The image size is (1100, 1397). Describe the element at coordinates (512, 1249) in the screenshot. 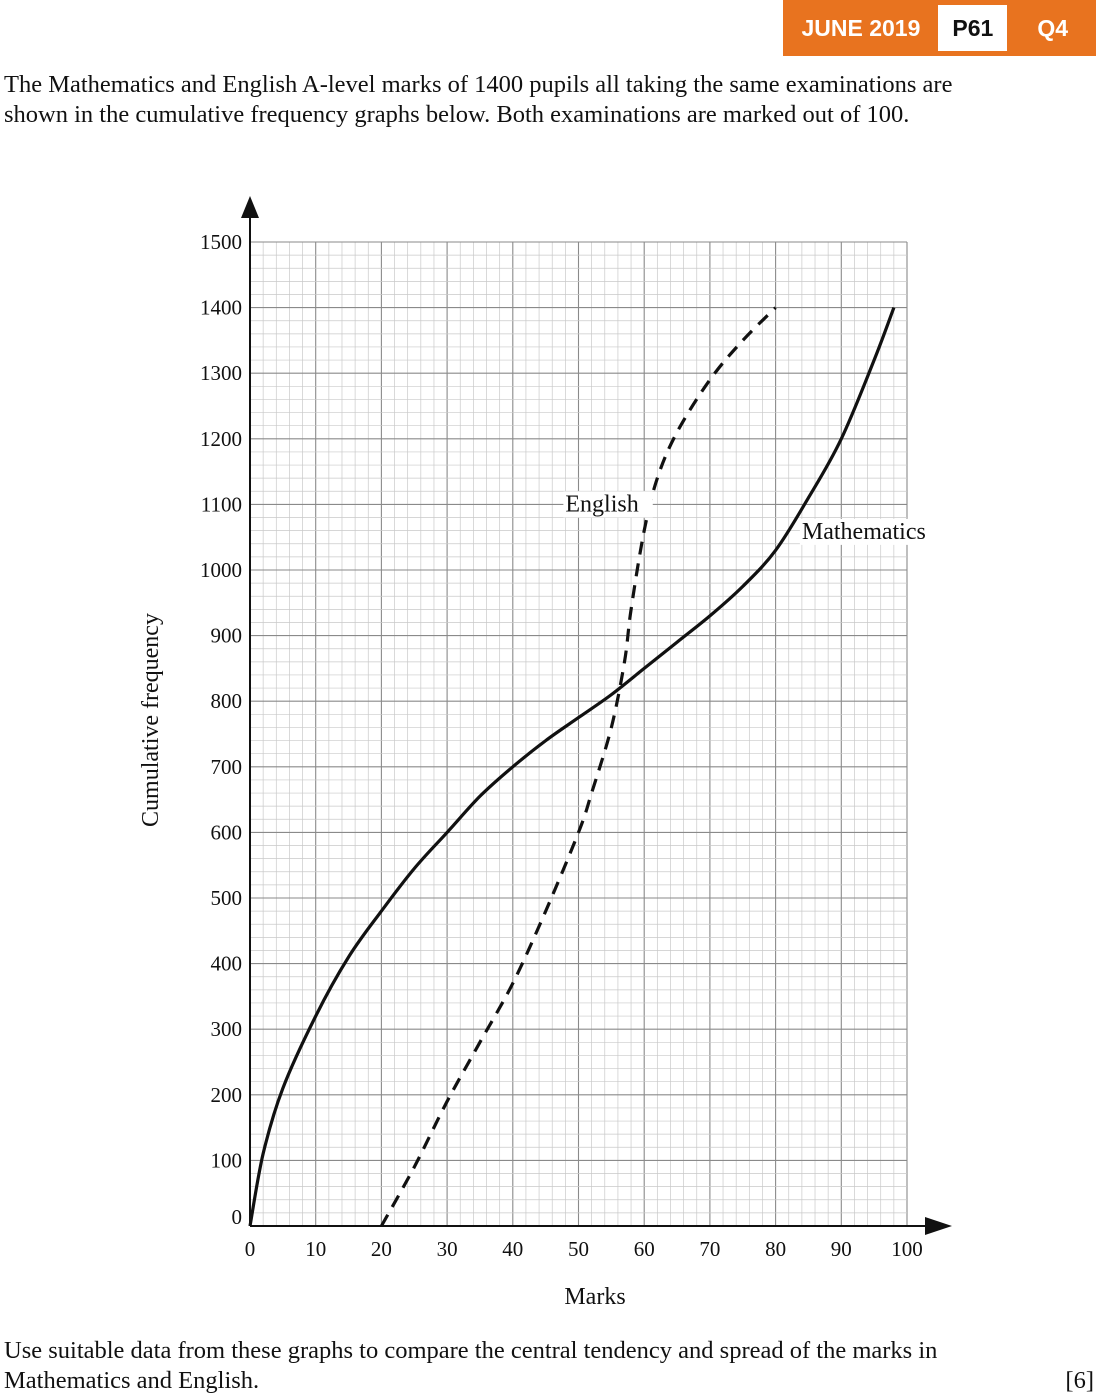

I see `x-tick-label: 40` at that location.